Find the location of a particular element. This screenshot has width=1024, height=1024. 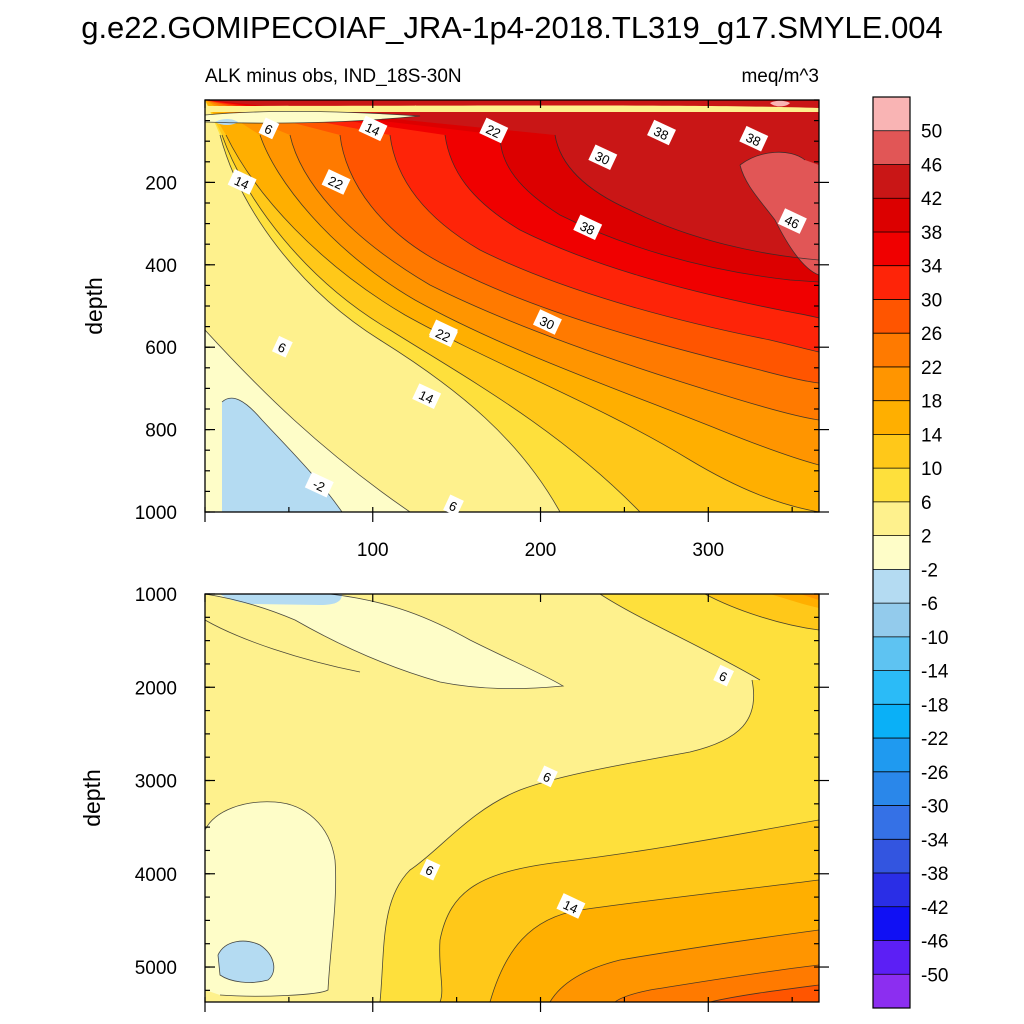

y-tick-label: 200 is located at coordinates (161, 183).